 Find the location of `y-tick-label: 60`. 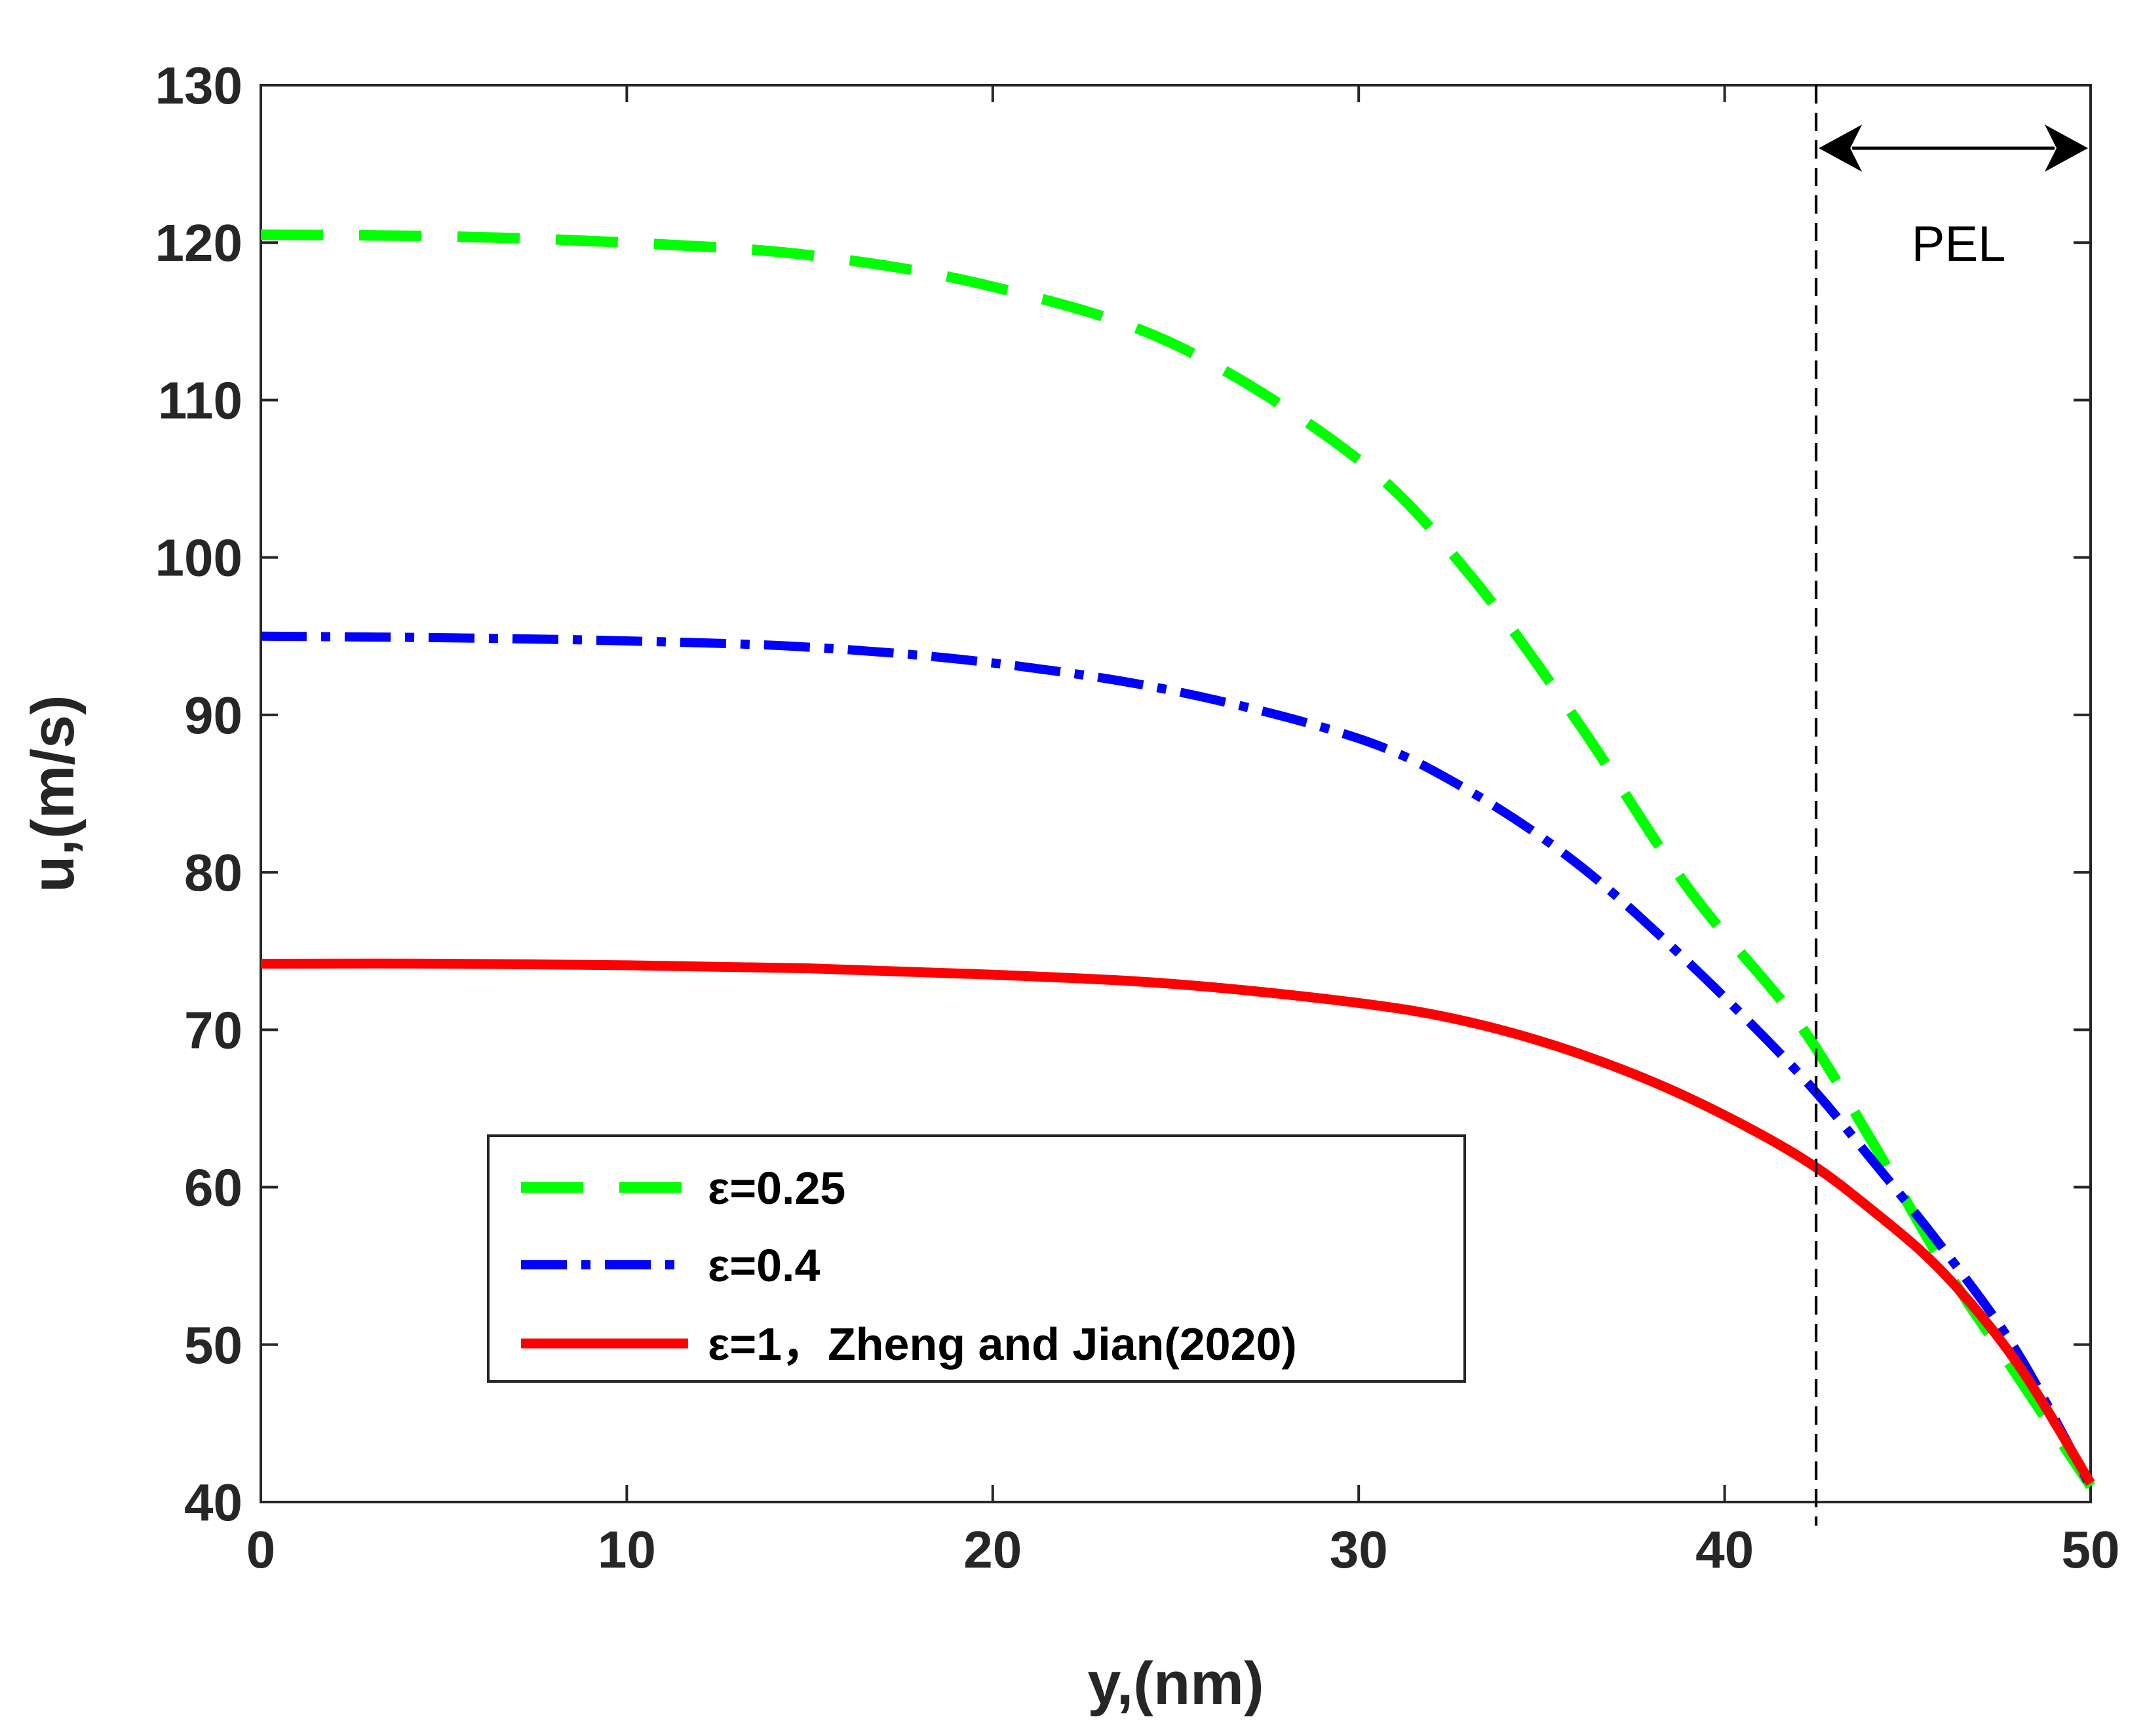

y-tick-label: 60 is located at coordinates (213, 1188).